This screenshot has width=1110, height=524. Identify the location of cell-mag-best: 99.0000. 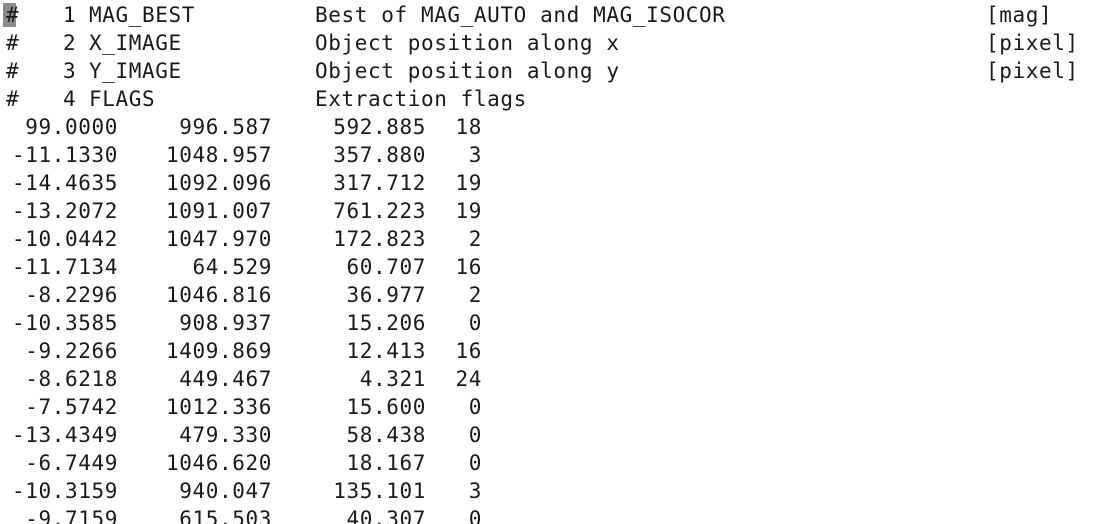
(71, 127).